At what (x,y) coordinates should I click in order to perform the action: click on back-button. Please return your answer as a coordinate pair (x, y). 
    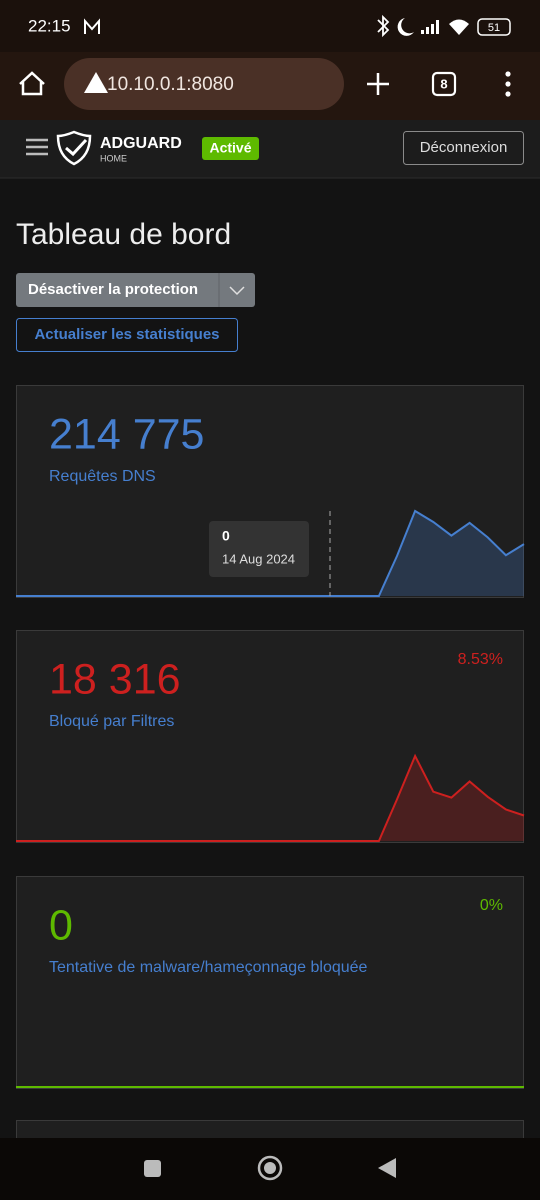
    Looking at the image, I should click on (387, 1168).